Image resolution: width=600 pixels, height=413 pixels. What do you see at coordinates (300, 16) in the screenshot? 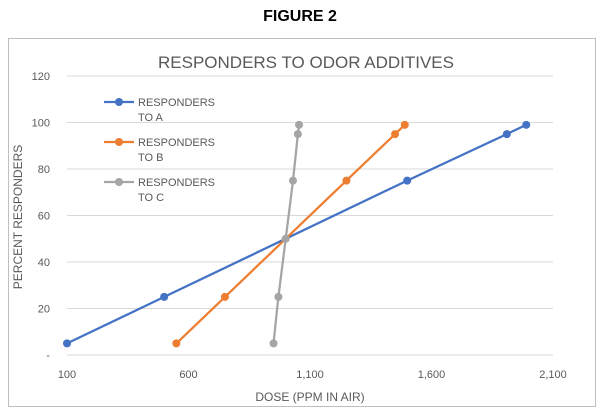
I see `figure-label: FIGURE 2` at bounding box center [300, 16].